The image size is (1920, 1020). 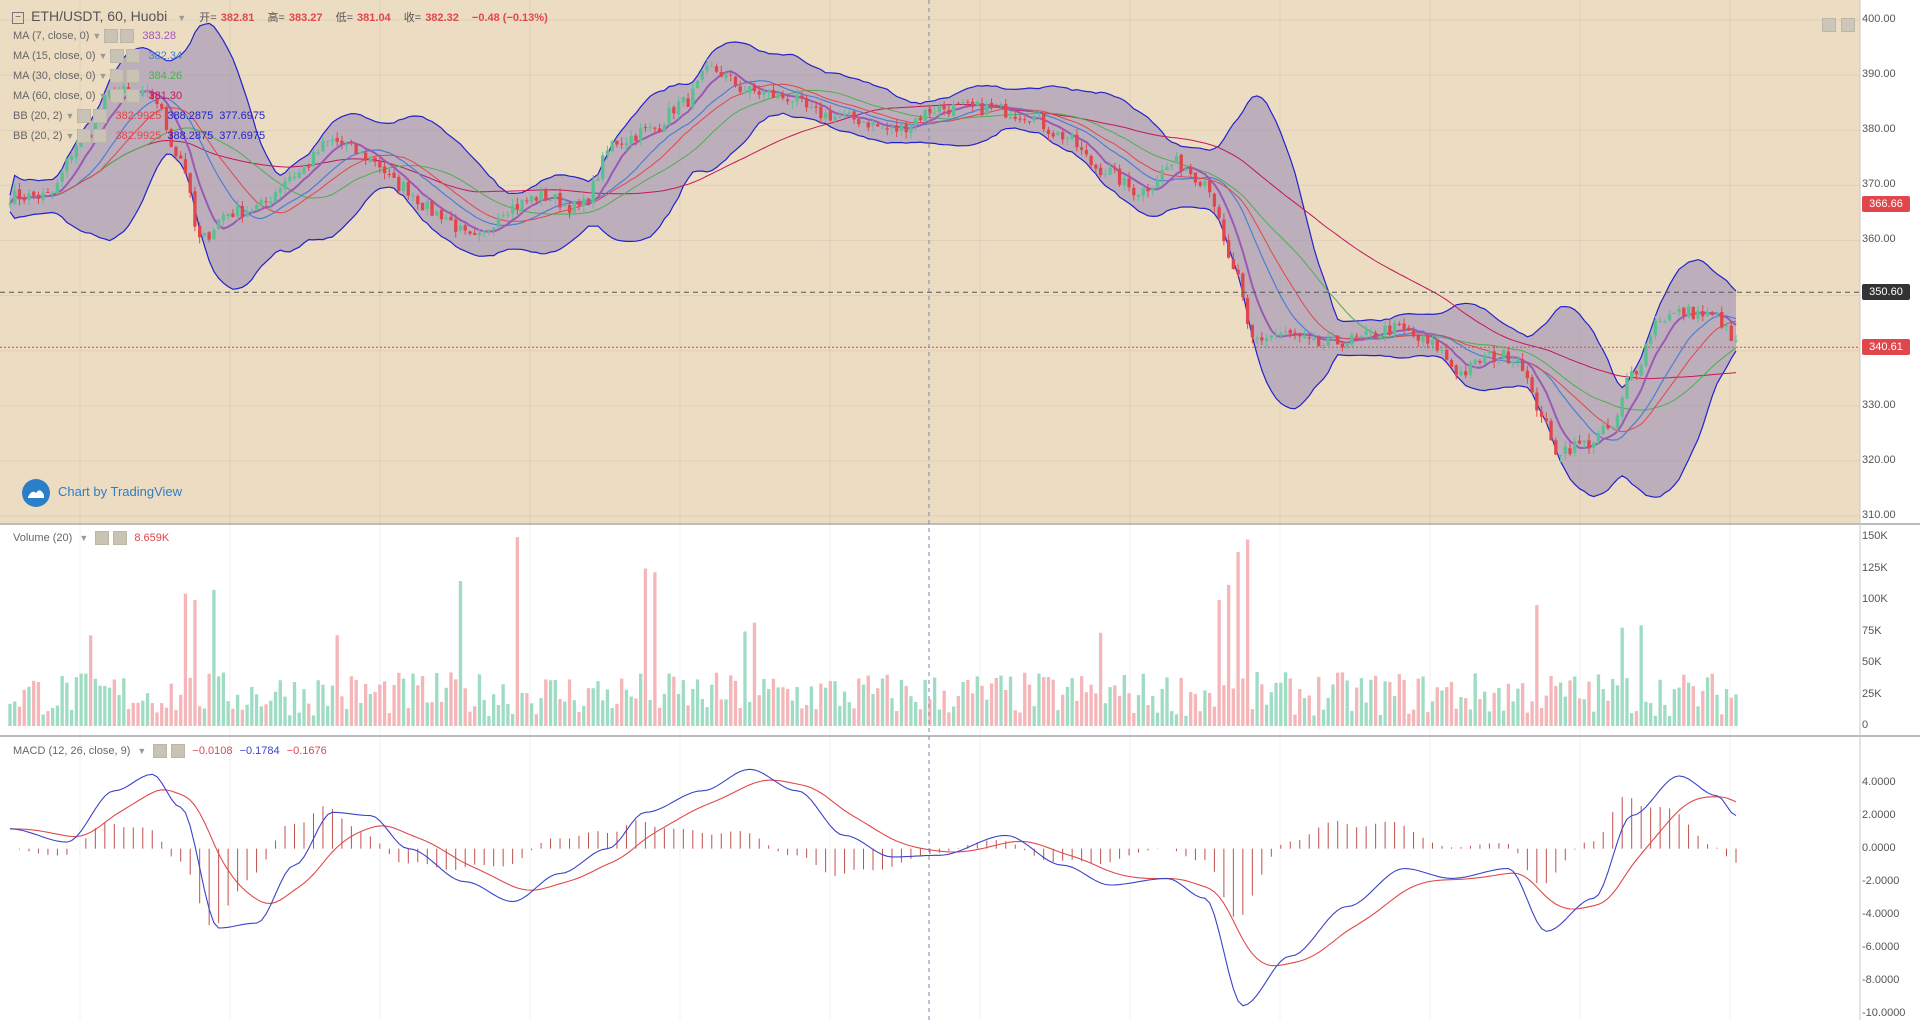 I want to click on indicator-row: MA (30, close, 0) ▼ 384.26, so click(x=139, y=76).